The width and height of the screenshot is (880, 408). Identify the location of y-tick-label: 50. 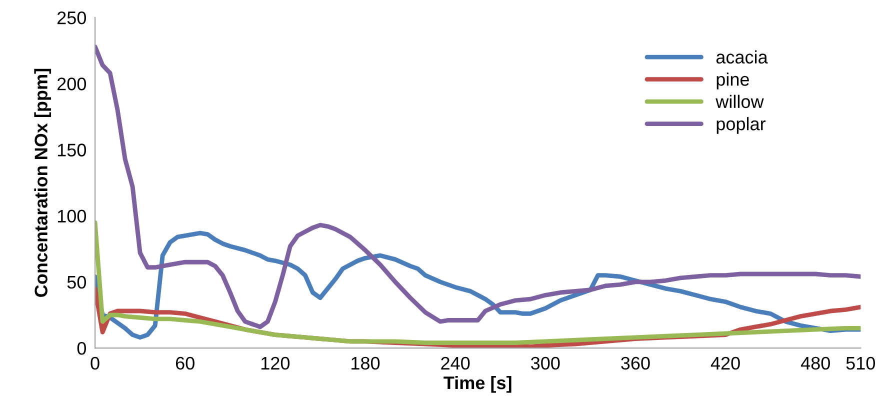
(76, 282).